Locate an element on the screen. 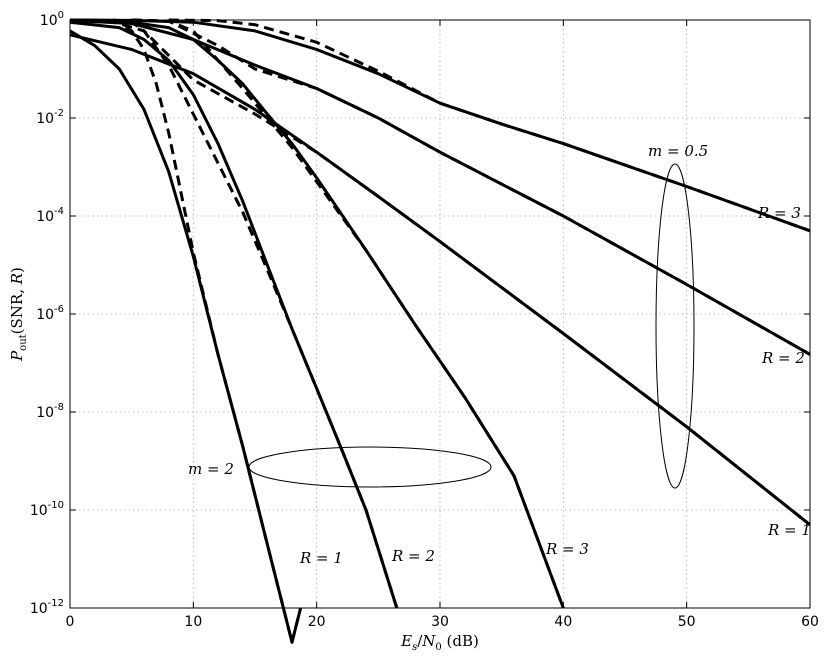 Image resolution: width=830 pixels, height=656 pixels. x-tick-label: 10 is located at coordinates (193, 622).